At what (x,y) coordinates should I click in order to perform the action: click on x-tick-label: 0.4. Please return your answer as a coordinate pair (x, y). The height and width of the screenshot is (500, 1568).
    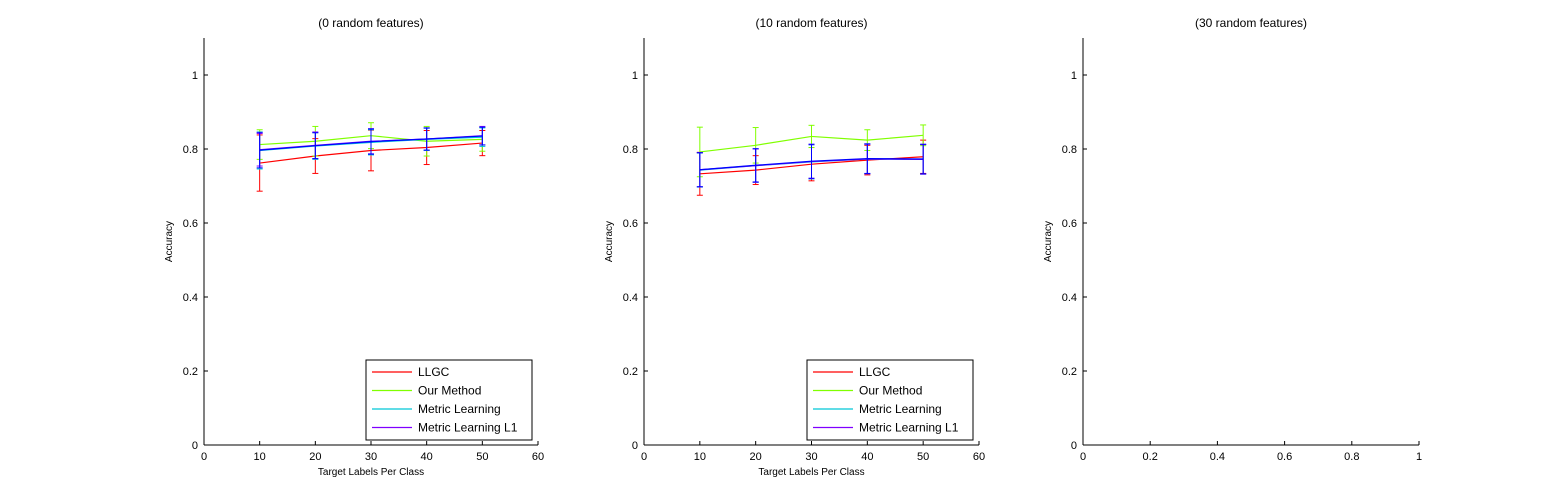
    Looking at the image, I should click on (1217, 457).